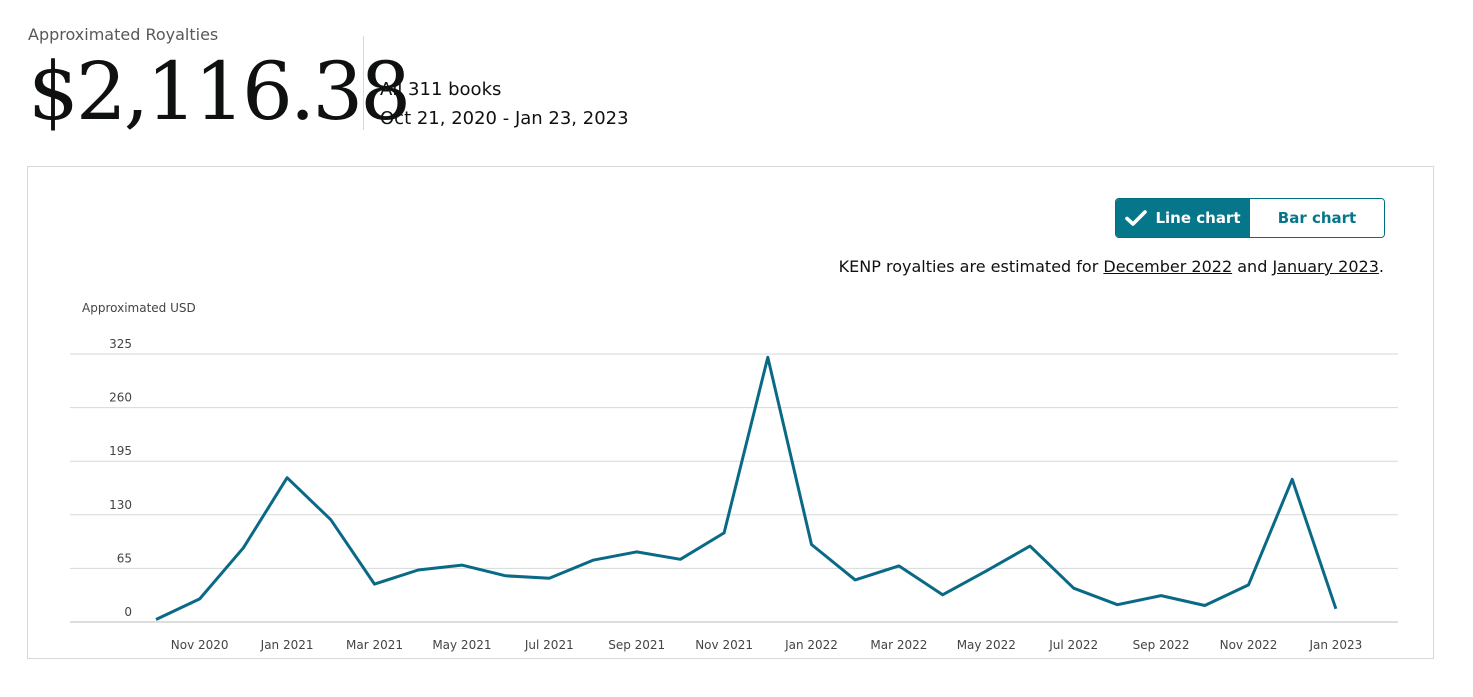 This screenshot has height=697, width=1473. What do you see at coordinates (287, 645) in the screenshot?
I see `x-tick-label: Jan 2021` at bounding box center [287, 645].